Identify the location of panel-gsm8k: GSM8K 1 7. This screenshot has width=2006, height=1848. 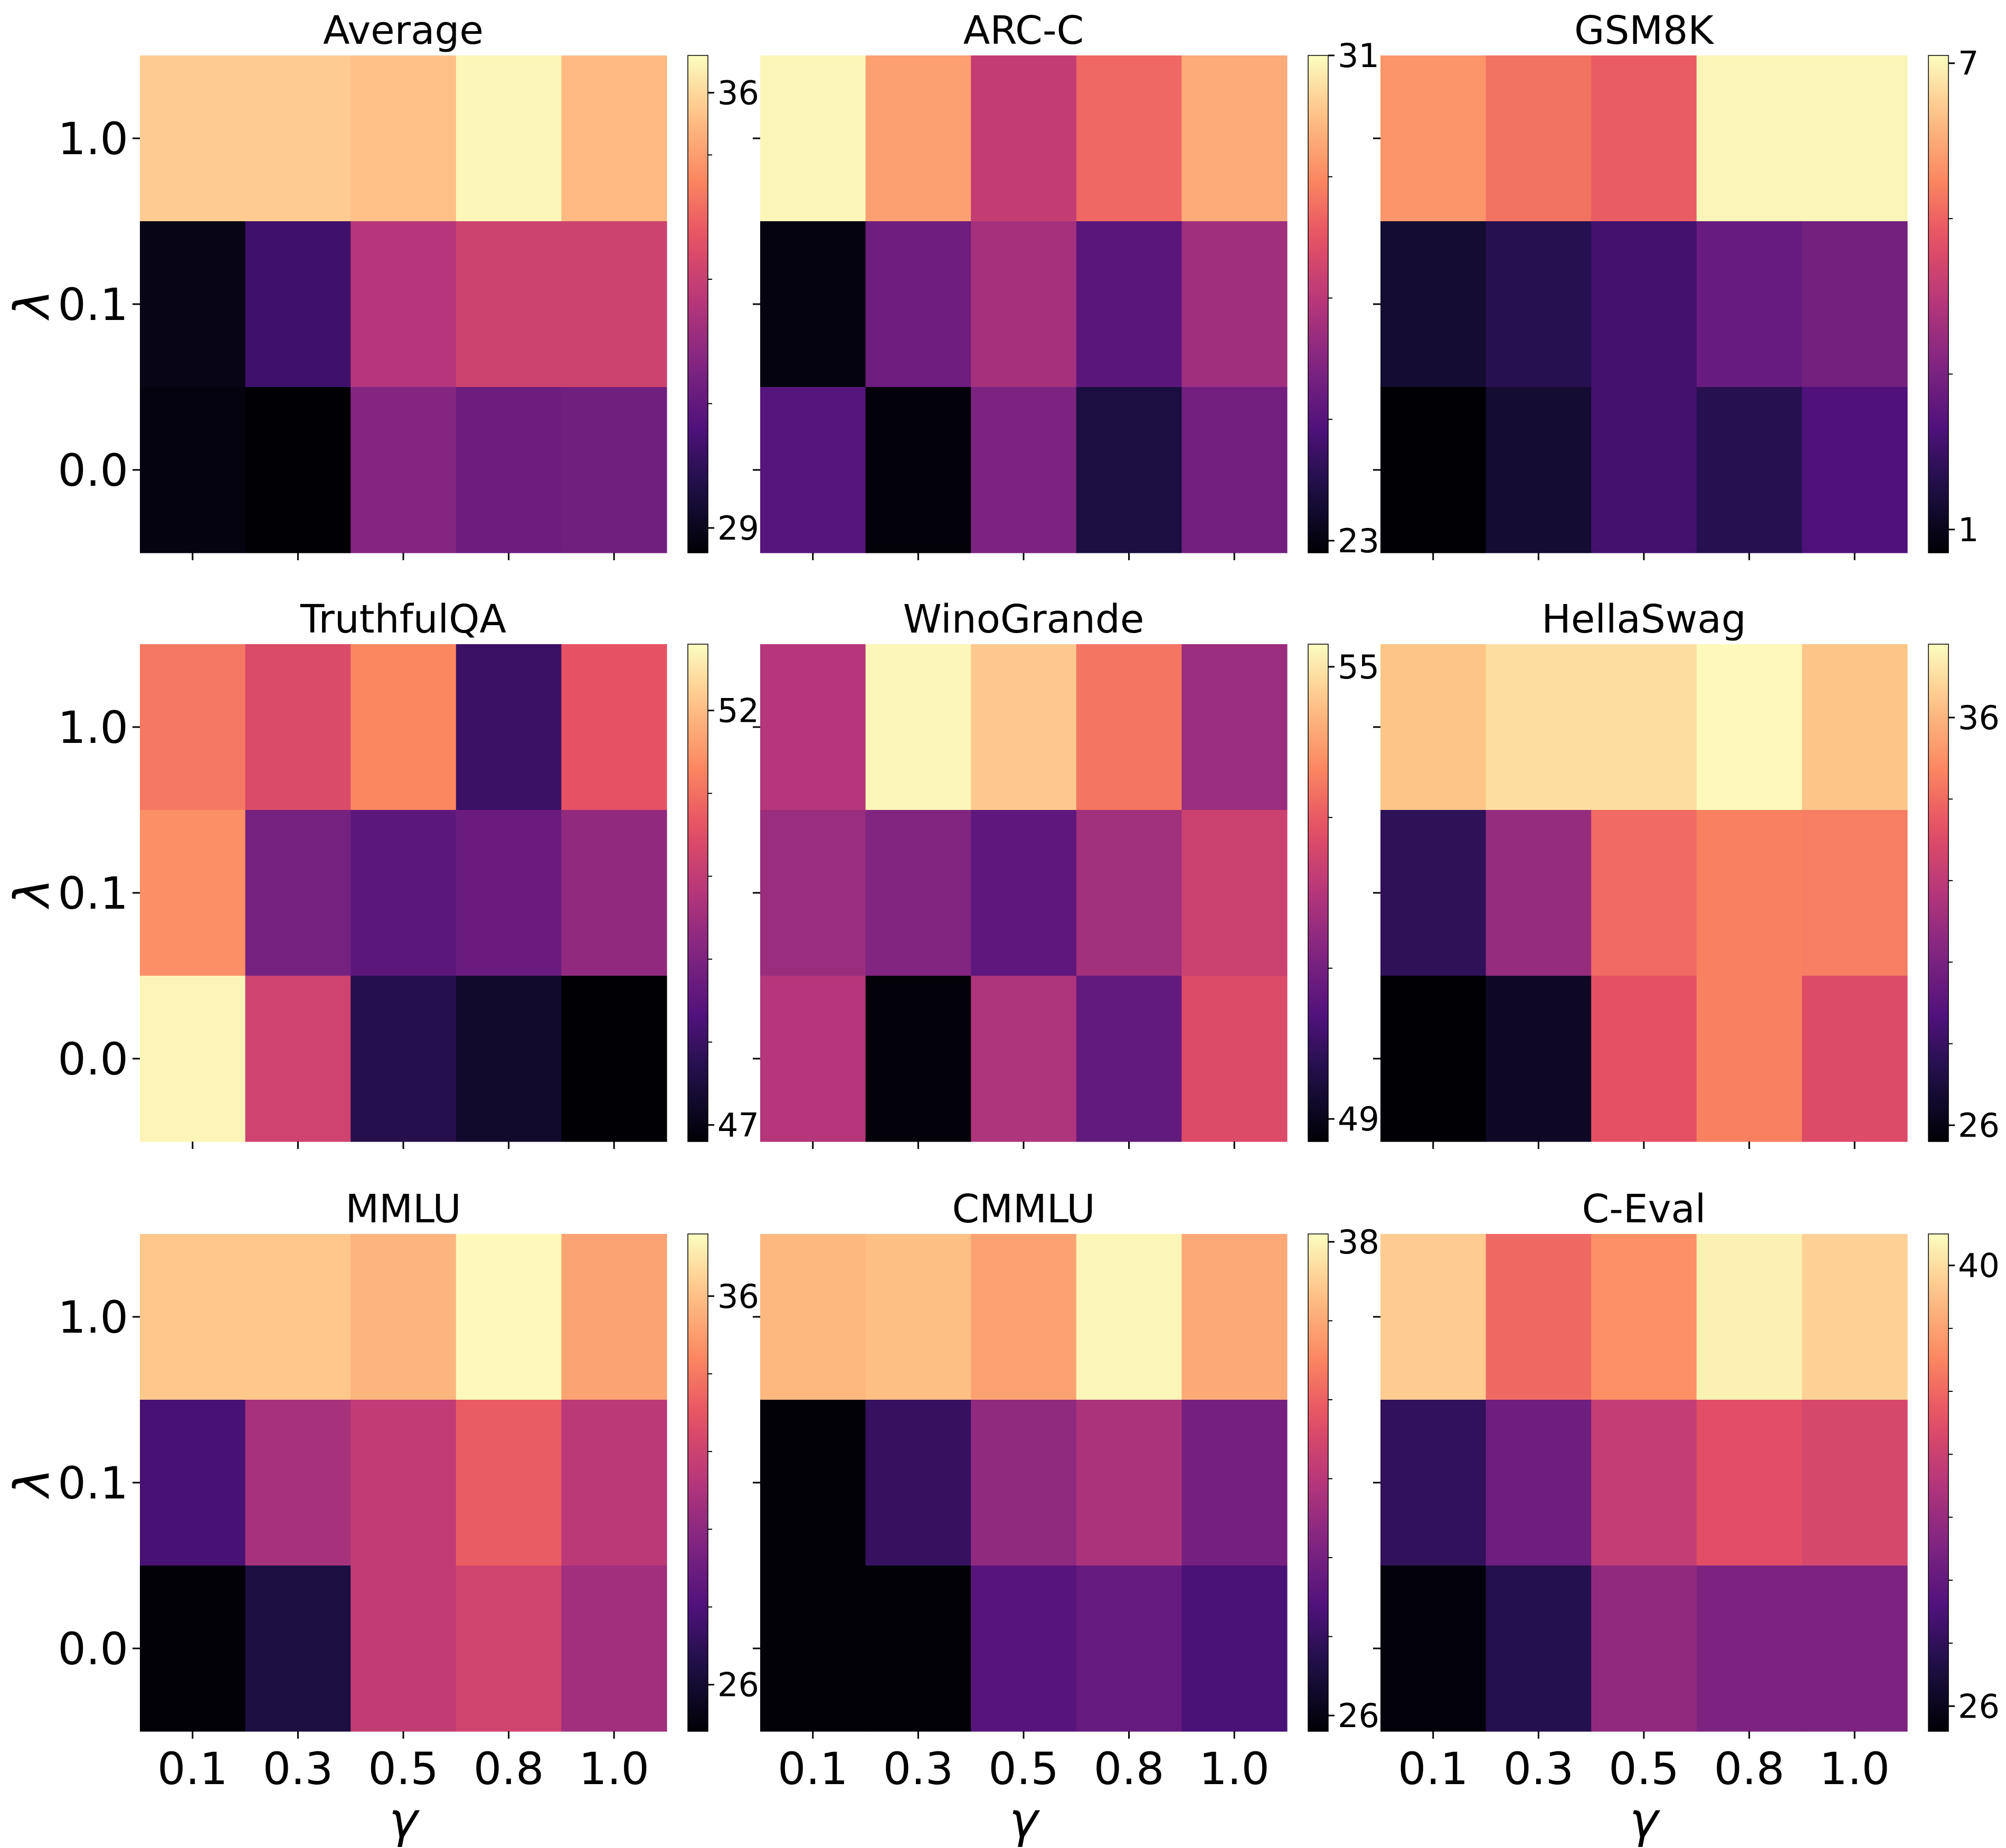
(1676, 284).